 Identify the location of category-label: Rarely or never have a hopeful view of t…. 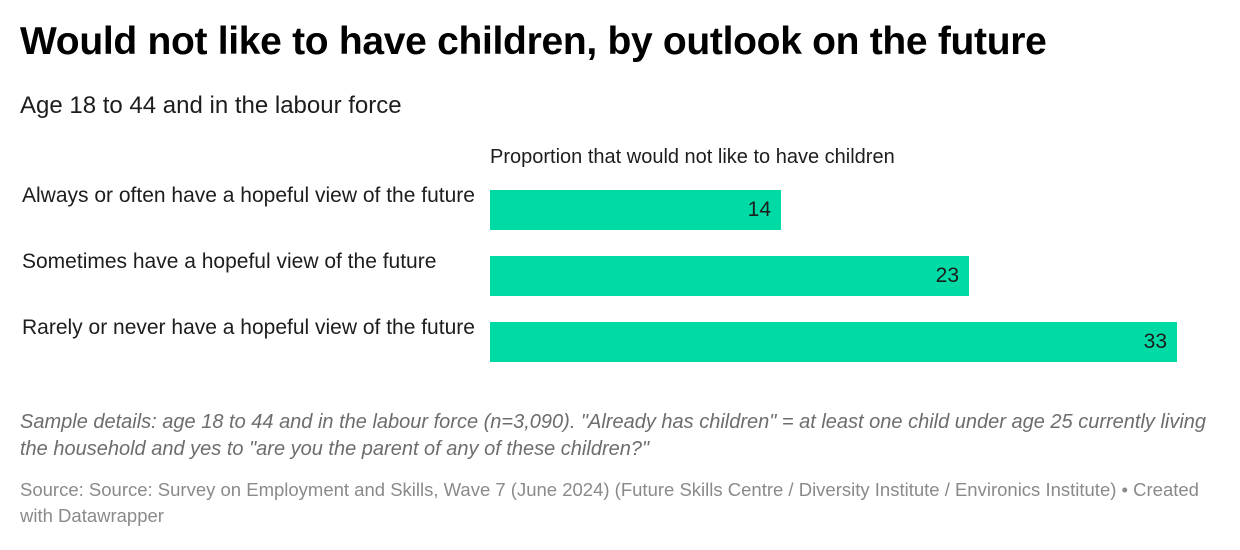
(248, 327).